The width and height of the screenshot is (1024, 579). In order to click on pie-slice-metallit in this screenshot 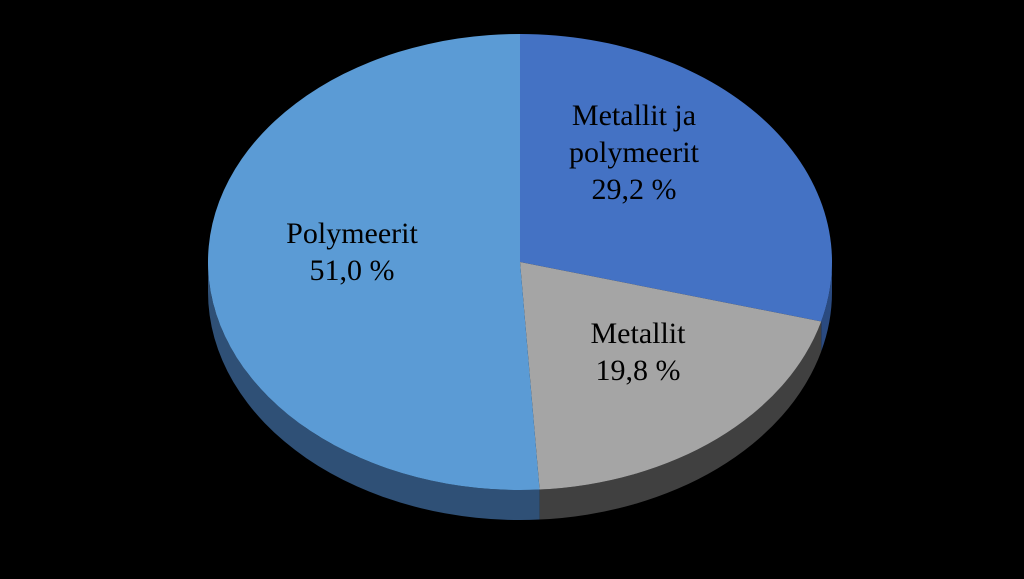, I will do `click(671, 376)`.